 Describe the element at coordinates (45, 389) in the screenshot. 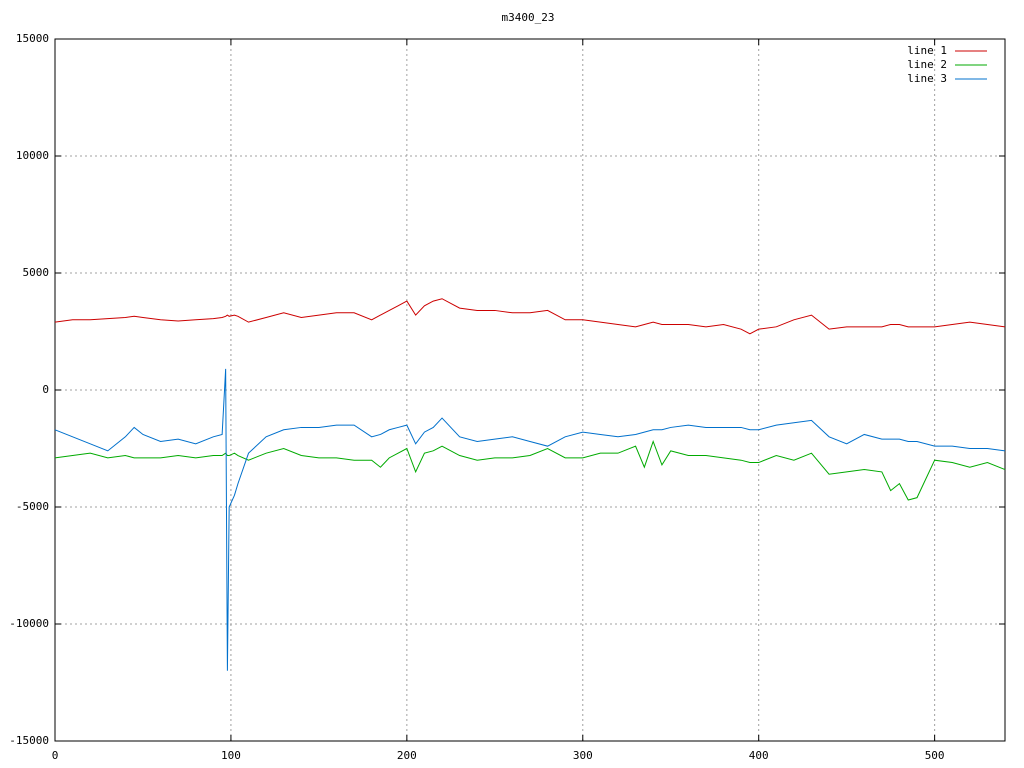

I see `y-tick-label: 0` at that location.